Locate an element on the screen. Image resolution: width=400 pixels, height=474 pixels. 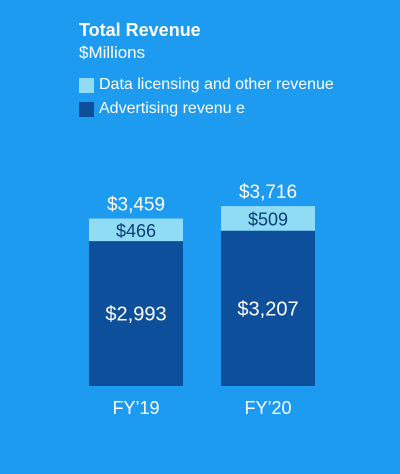
x-tick-label-1: FY’20 is located at coordinates (267, 408).